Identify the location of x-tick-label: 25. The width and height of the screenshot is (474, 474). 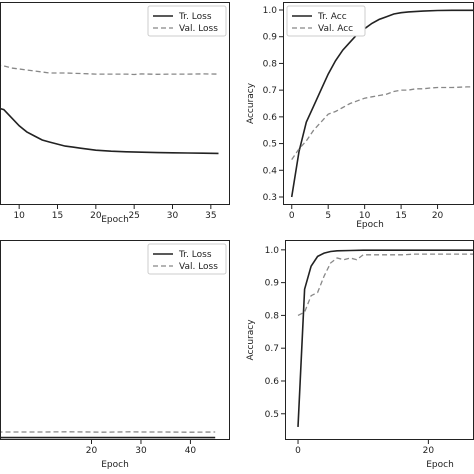
(133, 216).